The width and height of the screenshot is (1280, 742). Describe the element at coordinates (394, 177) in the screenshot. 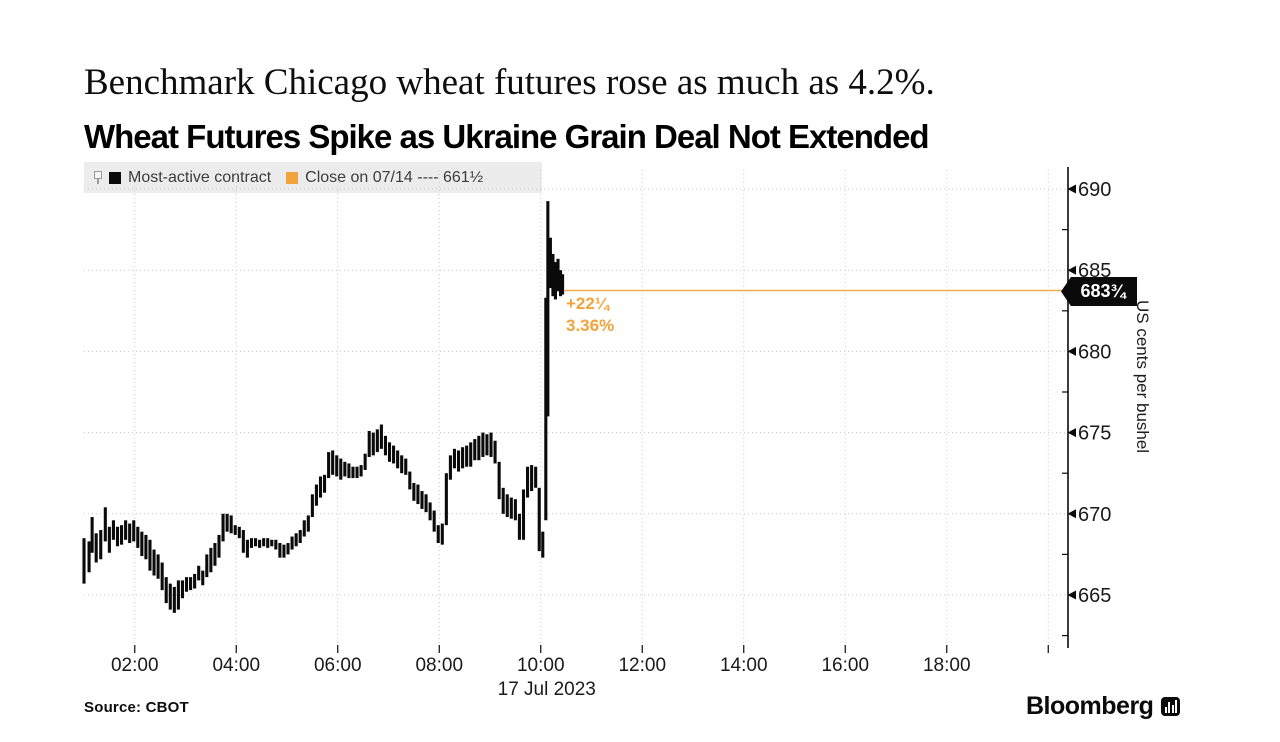

I see `legend-label-close: Close on 07/14 ---- 661½` at that location.